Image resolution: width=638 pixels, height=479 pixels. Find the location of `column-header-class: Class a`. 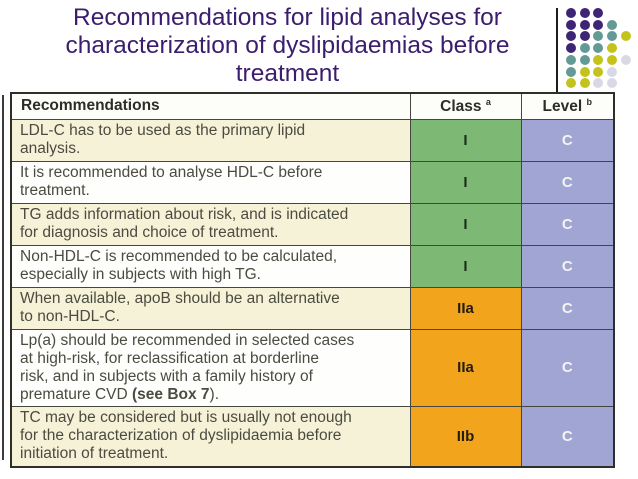

column-header-class: Class a is located at coordinates (465, 106).